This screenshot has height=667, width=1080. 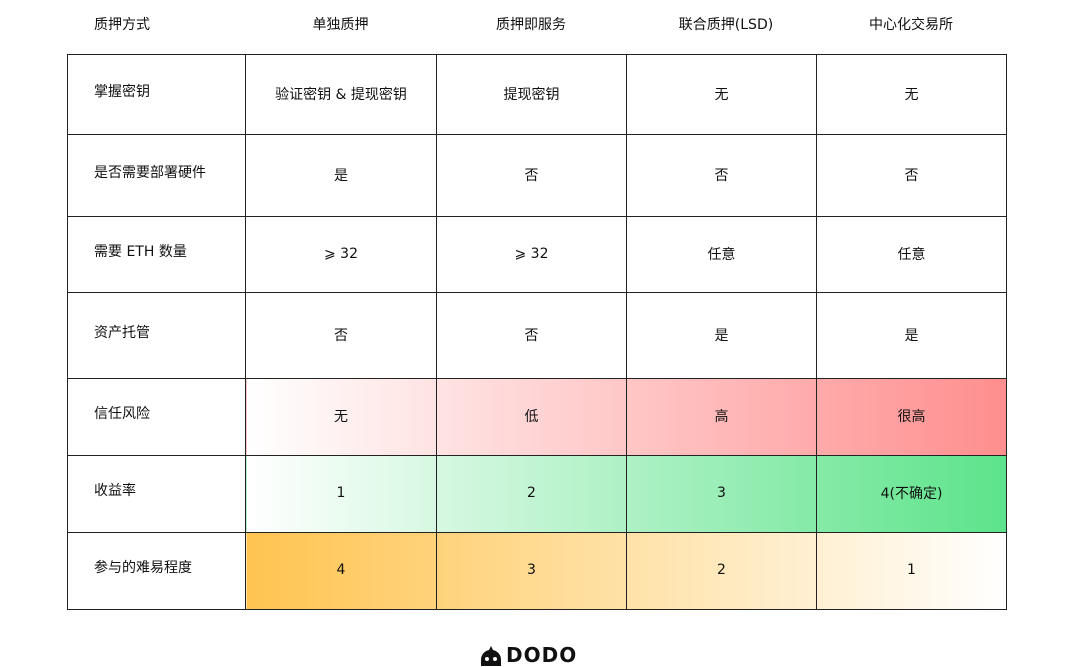 I want to click on logo-text: DODO, so click(x=542, y=655).